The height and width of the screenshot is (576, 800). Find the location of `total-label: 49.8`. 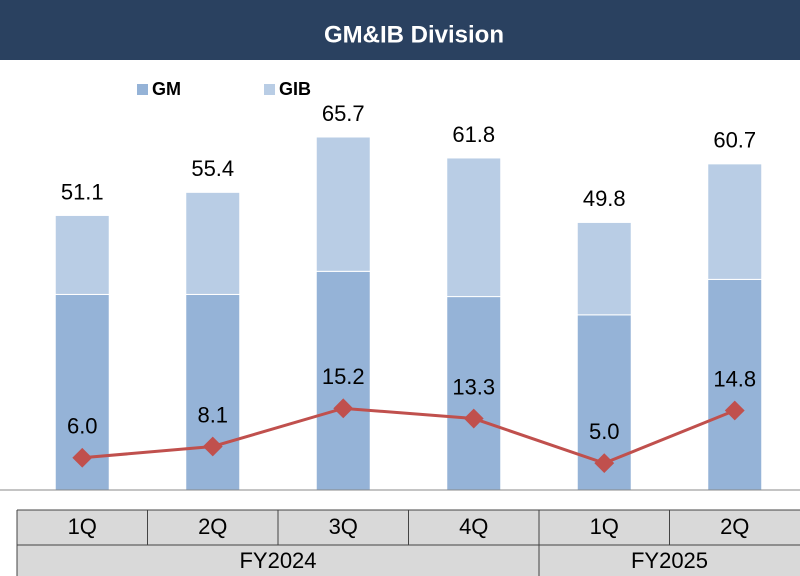

total-label: 49.8 is located at coordinates (604, 198).